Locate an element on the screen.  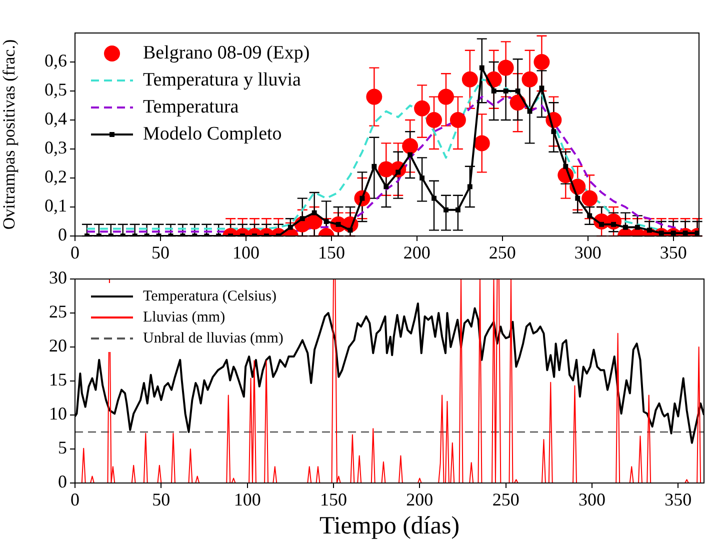
legend-label: Lluvias (mm) is located at coordinates (184, 317).